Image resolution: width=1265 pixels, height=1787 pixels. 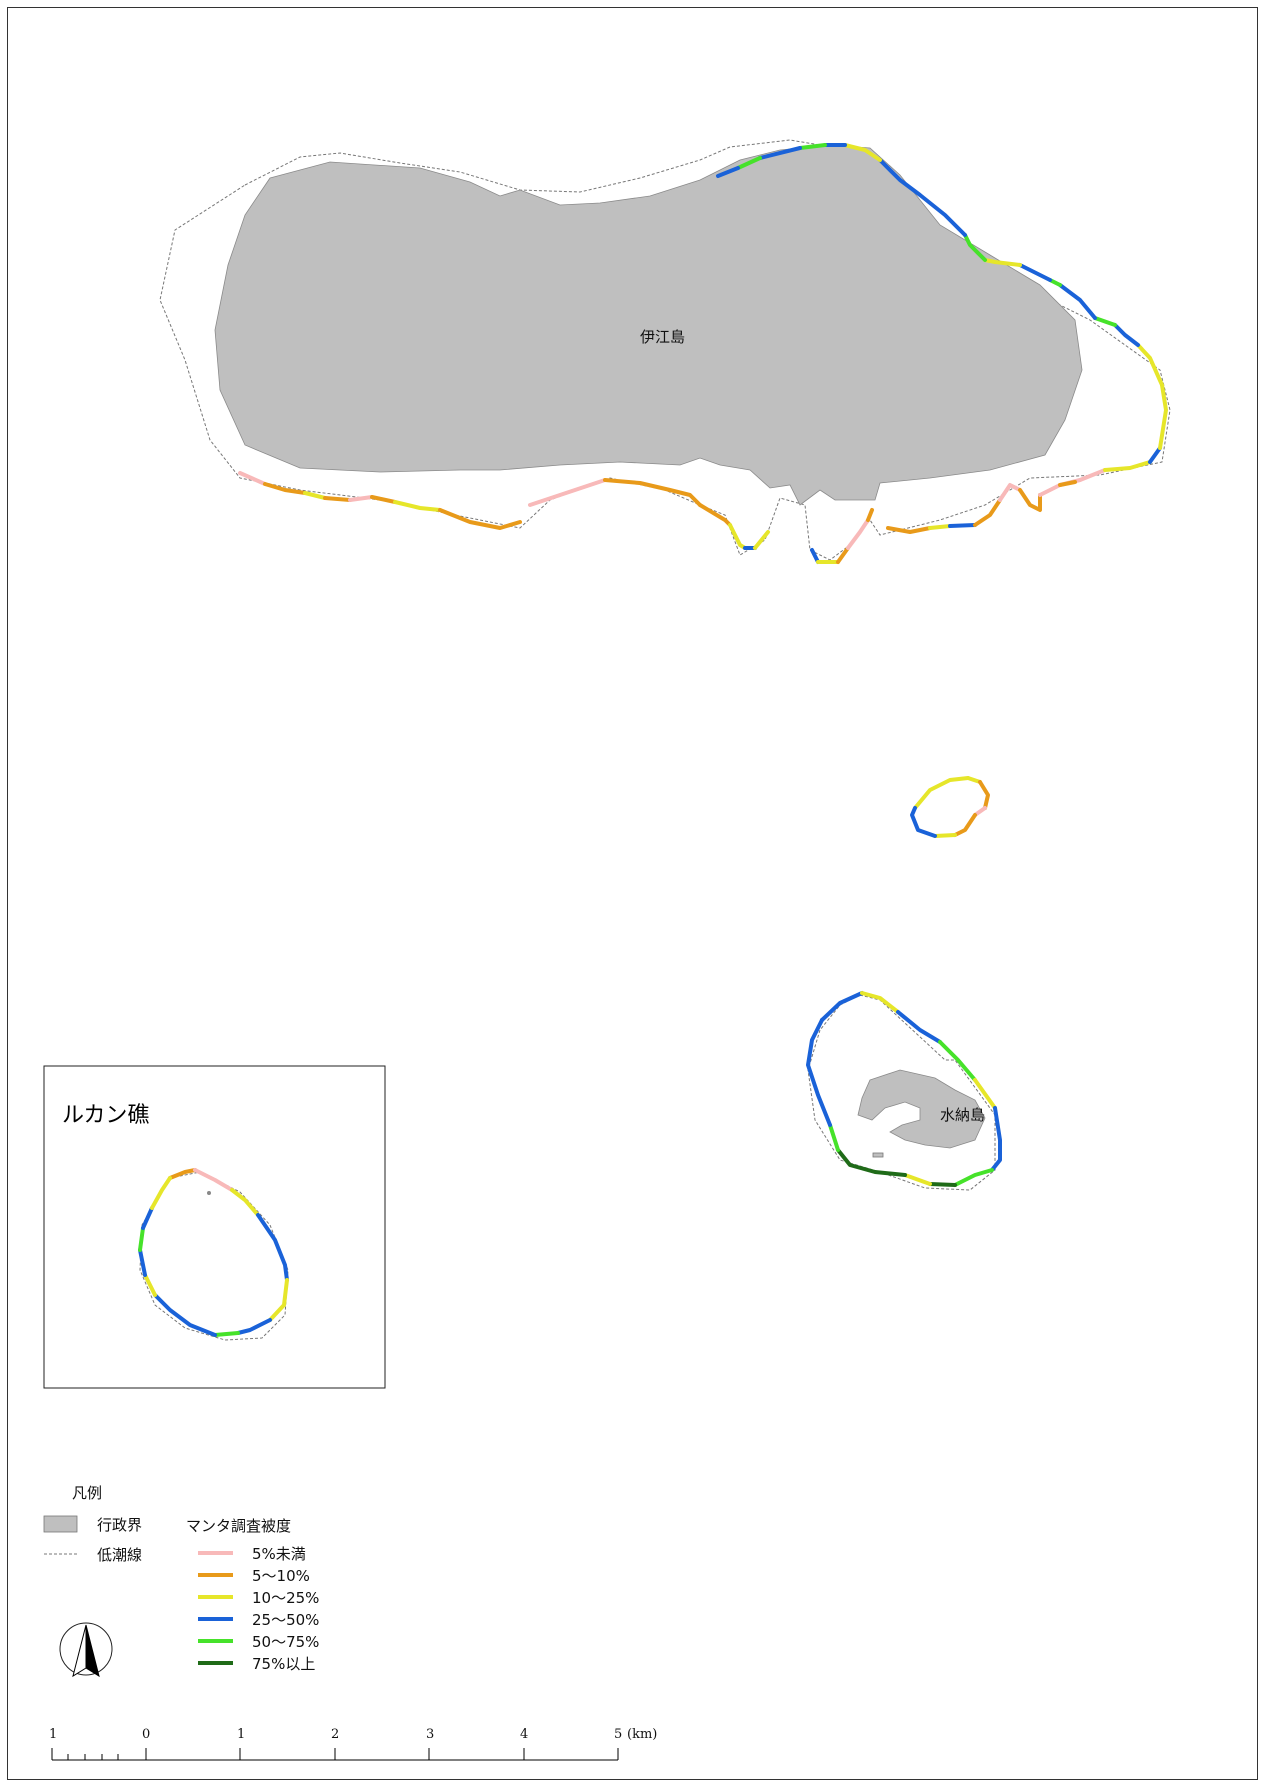 I want to click on lukan-rock, so click(x=209, y=1193).